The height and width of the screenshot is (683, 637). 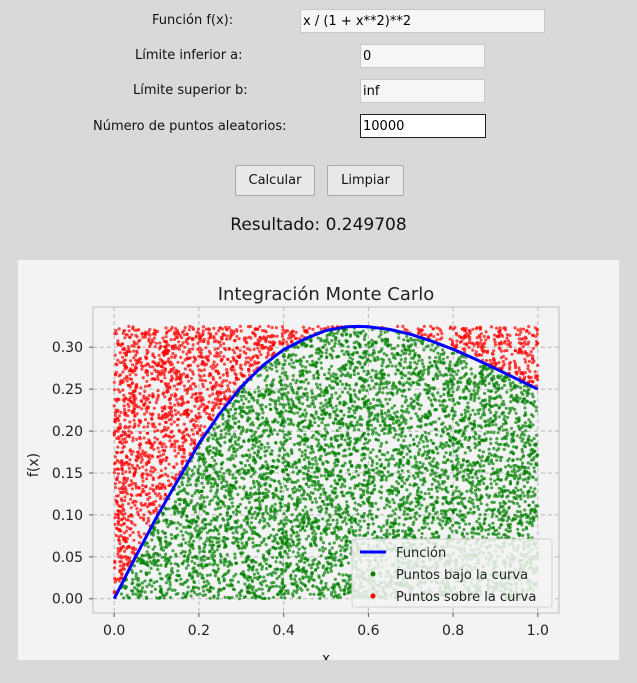 I want to click on result-text: Resultado: 0.249708, so click(x=318, y=225).